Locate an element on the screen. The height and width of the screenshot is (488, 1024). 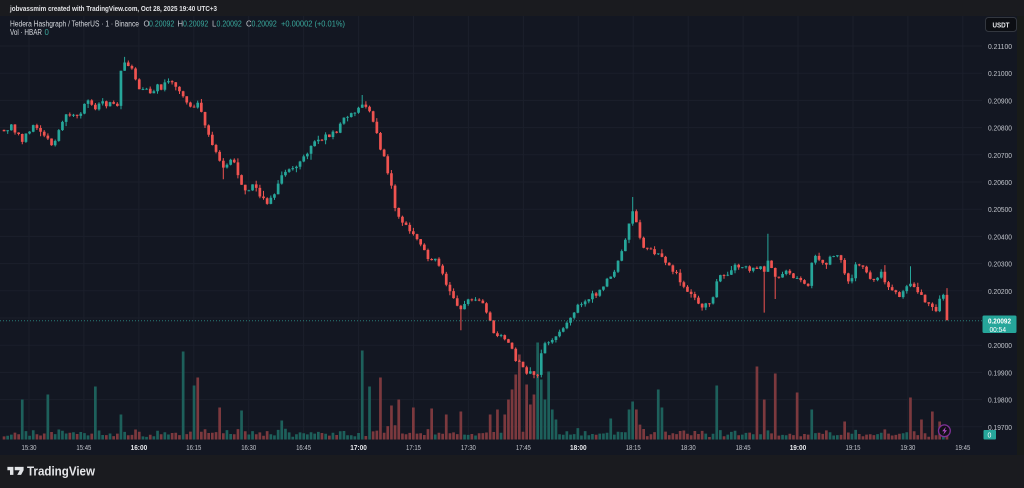
svg-text: TradingView is located at coordinates (61, 471).